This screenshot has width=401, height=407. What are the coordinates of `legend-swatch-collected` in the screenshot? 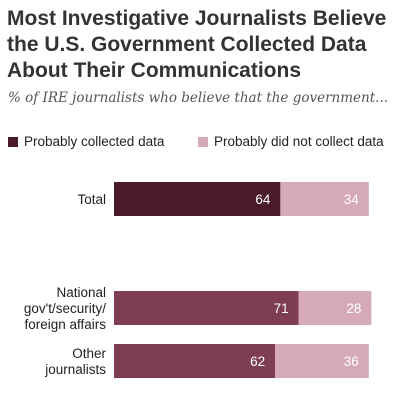 It's located at (13, 141).